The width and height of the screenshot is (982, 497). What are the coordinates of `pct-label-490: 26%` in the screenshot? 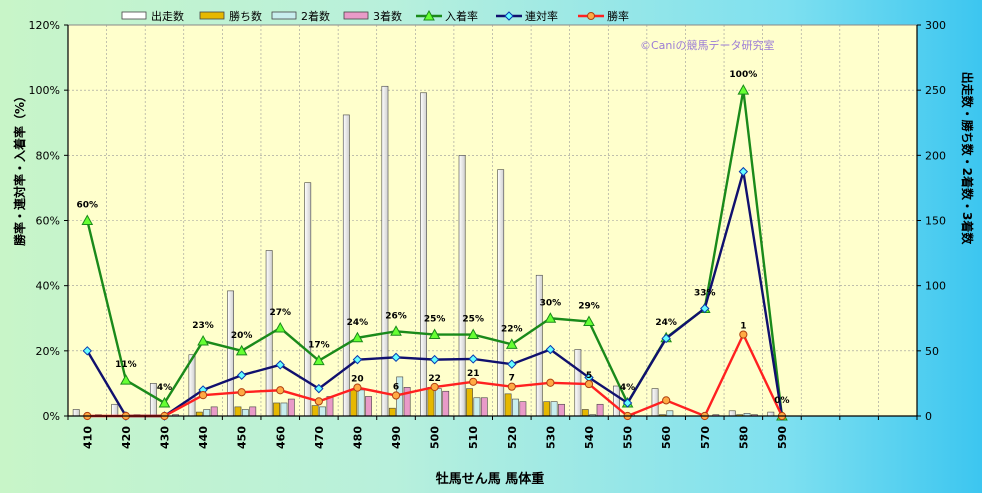 It's located at (396, 316).